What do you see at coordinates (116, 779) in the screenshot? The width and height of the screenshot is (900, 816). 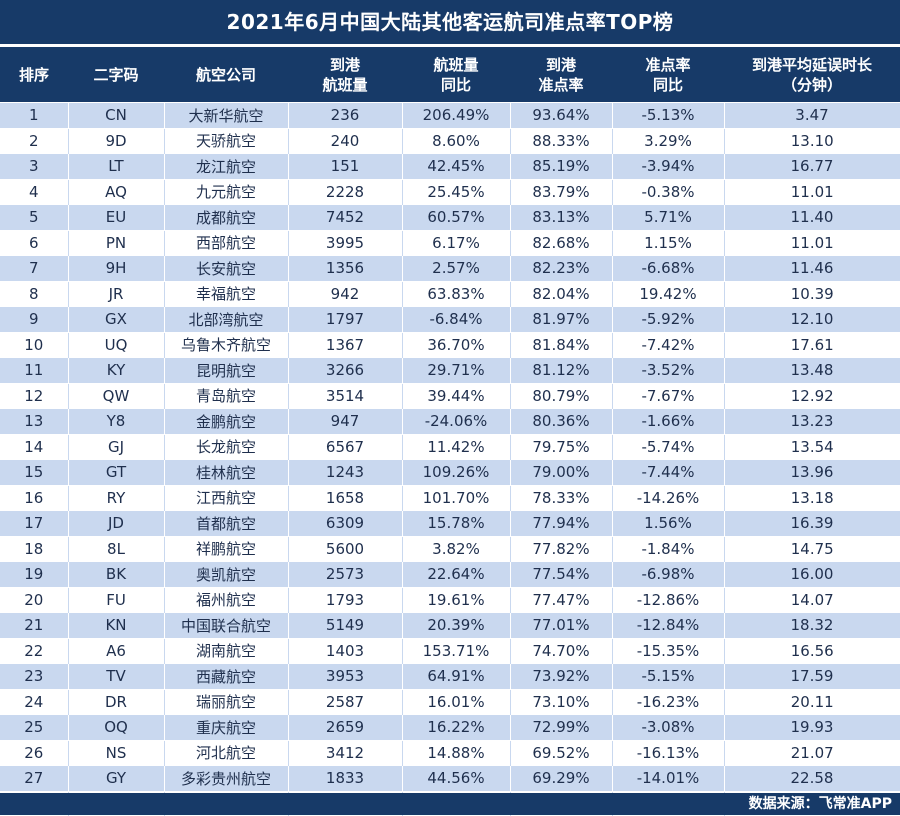 I see `code-cell: GY` at bounding box center [116, 779].